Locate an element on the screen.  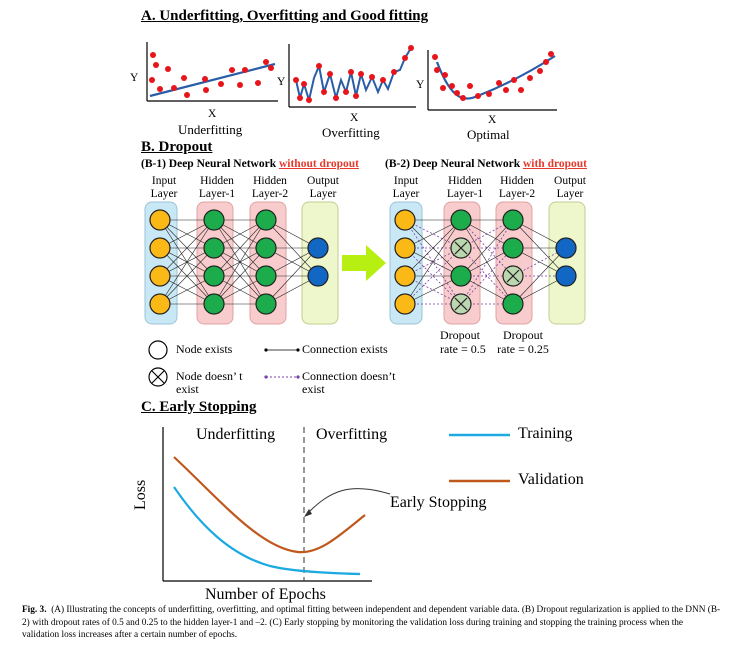
b2-title: (B-2) Deep Neural Network with dropout is located at coordinates (486, 164).